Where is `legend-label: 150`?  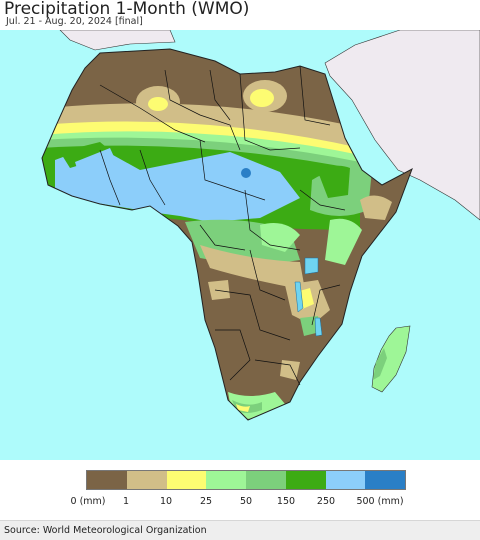 legend-label: 150 is located at coordinates (286, 501).